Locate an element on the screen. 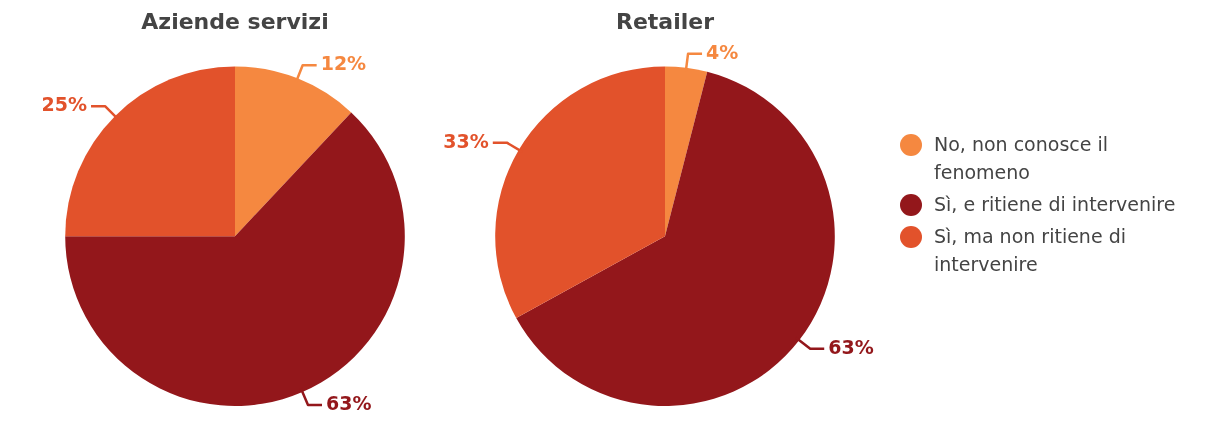  chart-title: Retailer is located at coordinates (665, 21).